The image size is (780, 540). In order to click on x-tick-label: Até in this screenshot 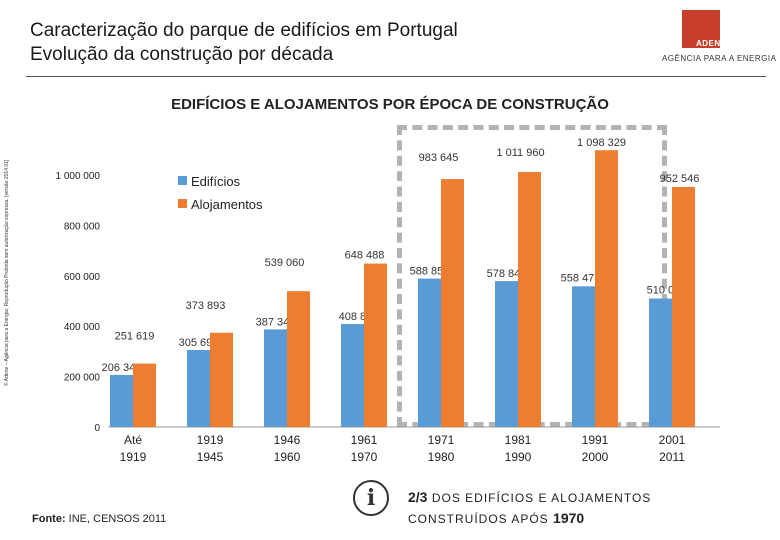, I will do `click(133, 440)`.